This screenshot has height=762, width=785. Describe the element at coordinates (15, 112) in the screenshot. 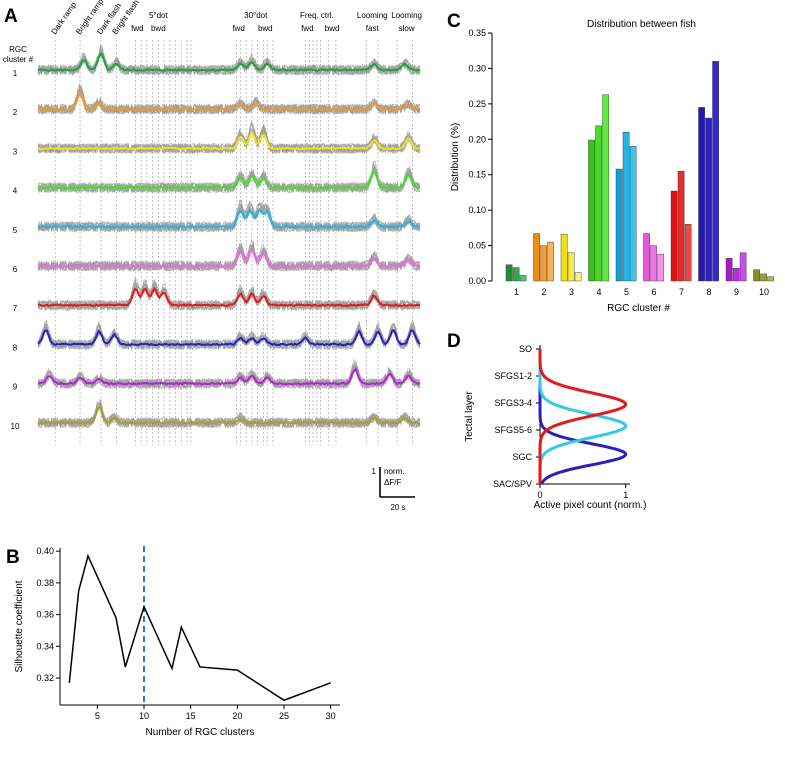

I see `cluster-number: 2` at that location.